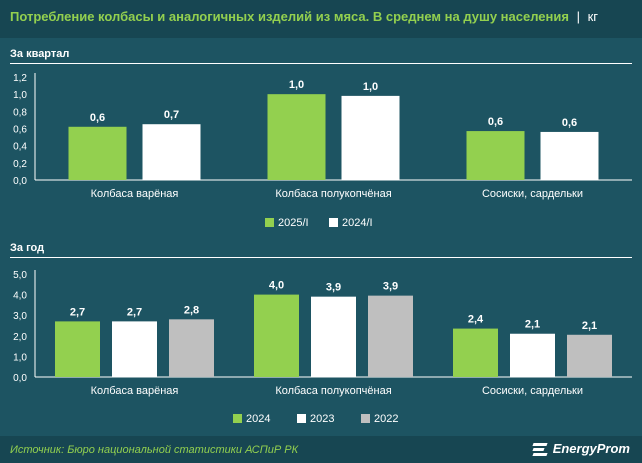  I want to click on quarter-section-divider, so click(321, 63).